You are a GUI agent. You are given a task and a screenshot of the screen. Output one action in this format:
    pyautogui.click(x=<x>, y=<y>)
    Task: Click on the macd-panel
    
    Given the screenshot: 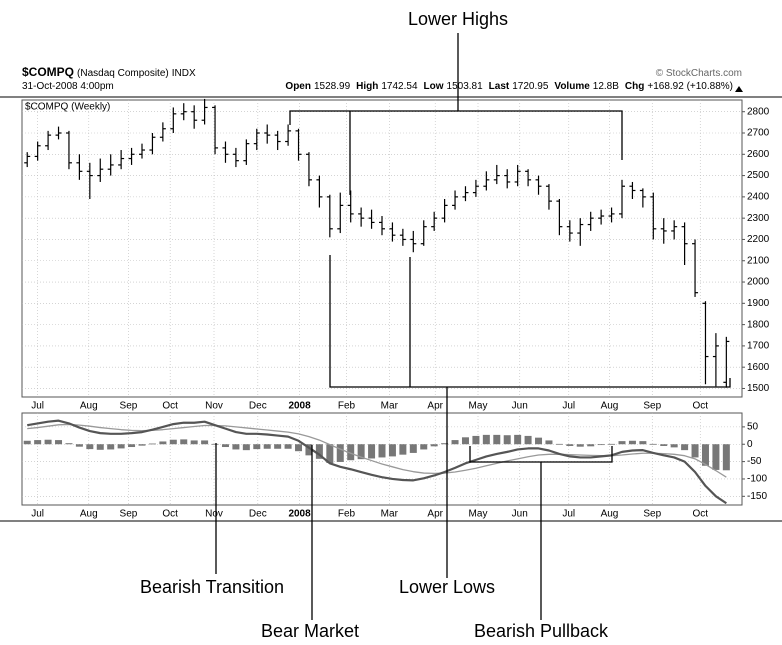 What is the action you would take?
    pyautogui.click(x=382, y=459)
    